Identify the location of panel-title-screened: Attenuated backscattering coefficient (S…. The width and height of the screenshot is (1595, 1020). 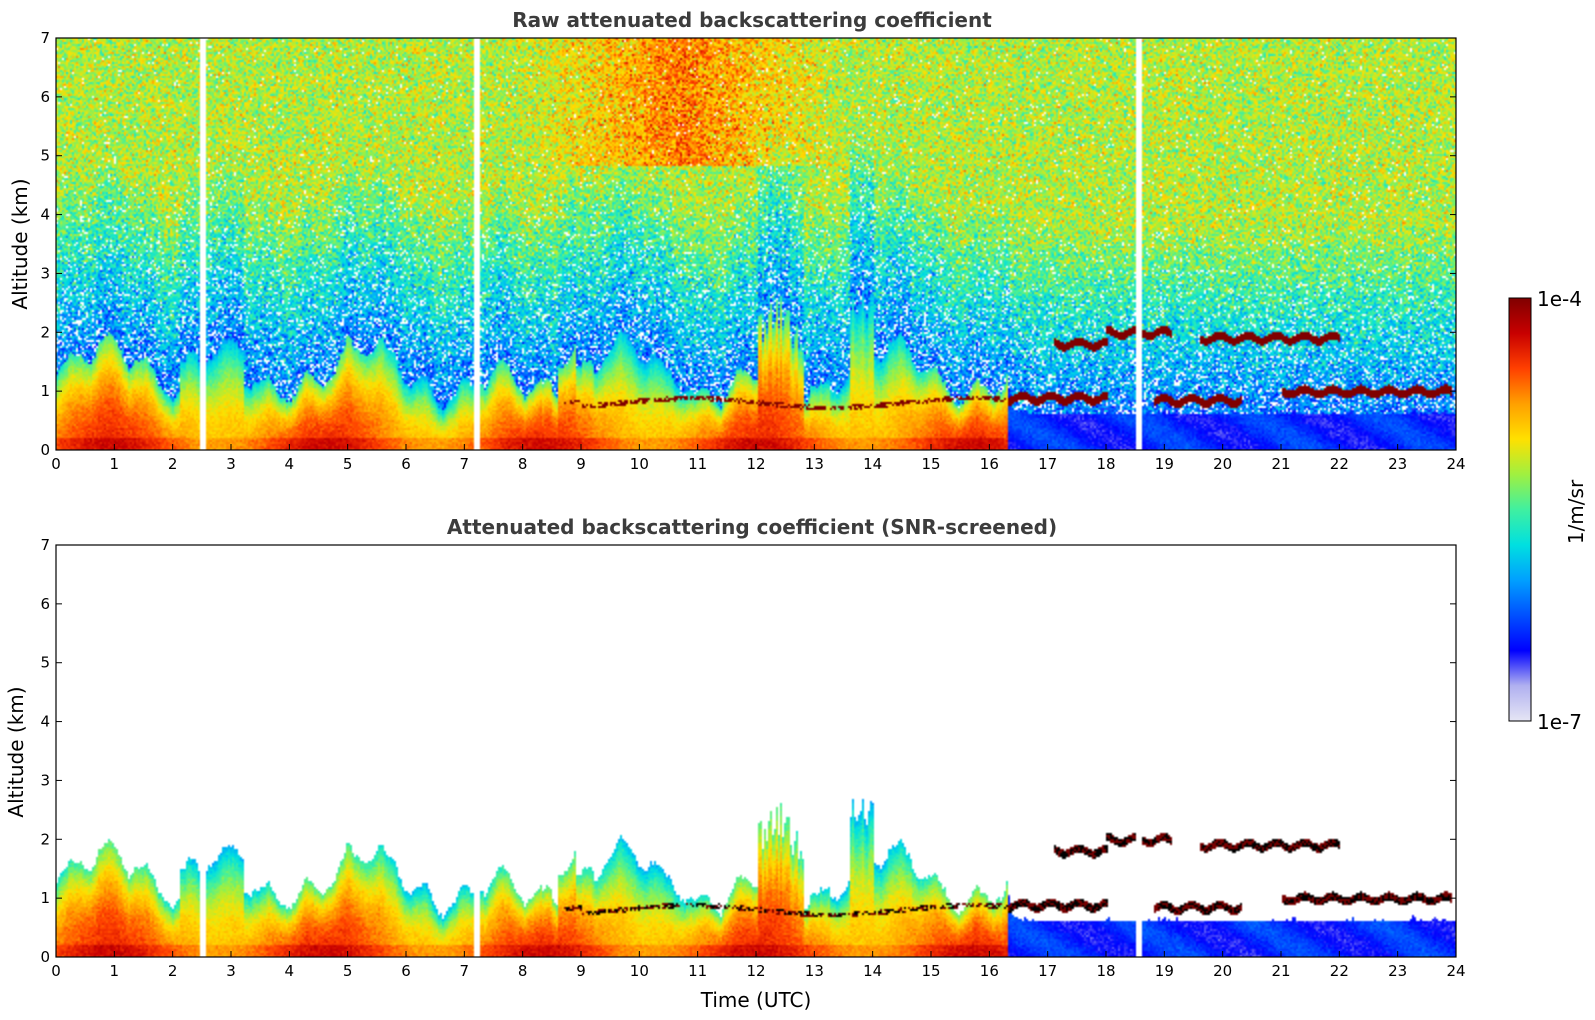
(752, 527).